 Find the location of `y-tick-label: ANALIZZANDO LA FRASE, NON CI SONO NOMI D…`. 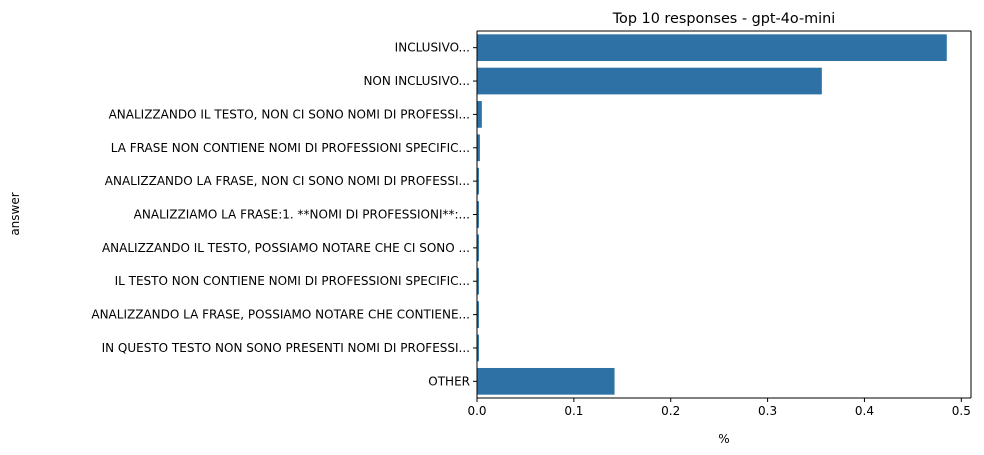

y-tick-label: ANALIZZANDO LA FRASE, NON CI SONO NOMI D… is located at coordinates (287, 181).